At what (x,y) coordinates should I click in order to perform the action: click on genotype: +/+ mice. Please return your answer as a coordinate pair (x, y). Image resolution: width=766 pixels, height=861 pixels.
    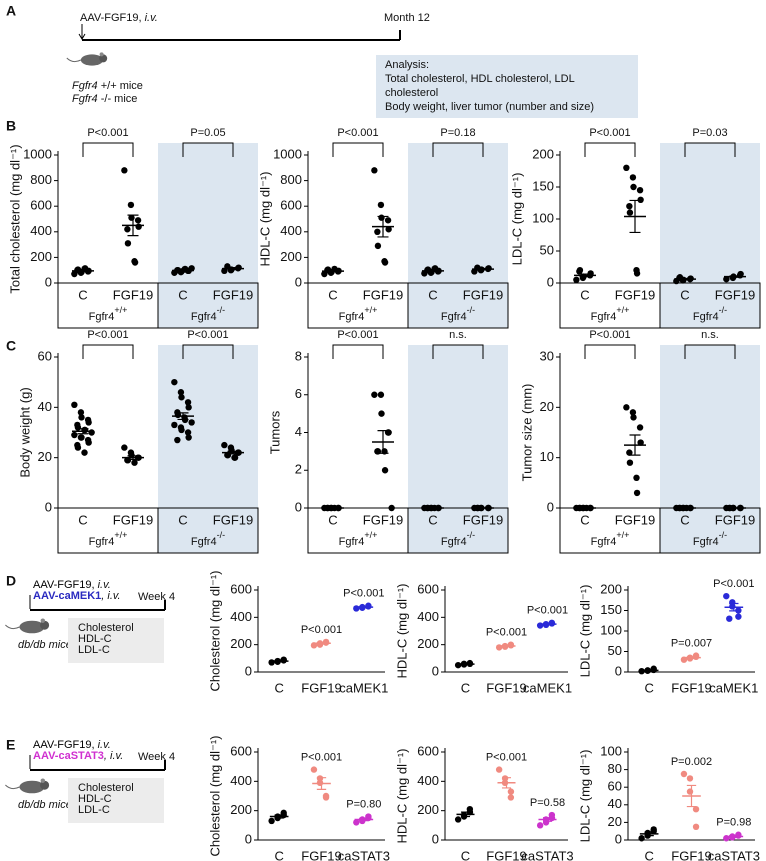
    Looking at the image, I should click on (120, 86).